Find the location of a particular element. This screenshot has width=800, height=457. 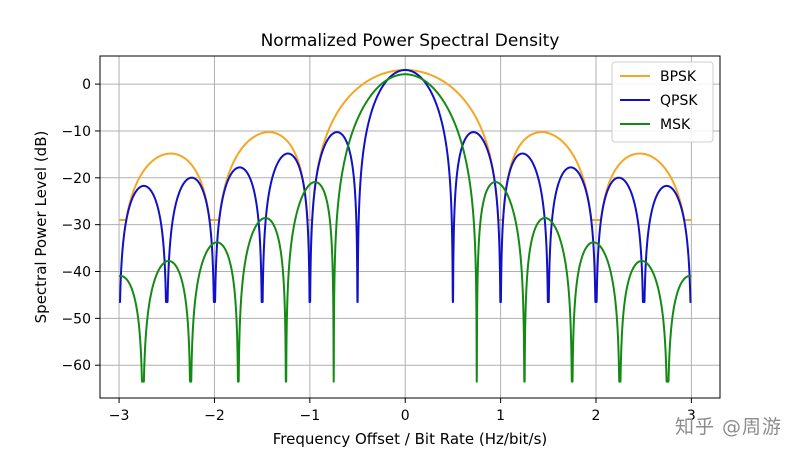

y-tick-label: 0 is located at coordinates (86, 85).